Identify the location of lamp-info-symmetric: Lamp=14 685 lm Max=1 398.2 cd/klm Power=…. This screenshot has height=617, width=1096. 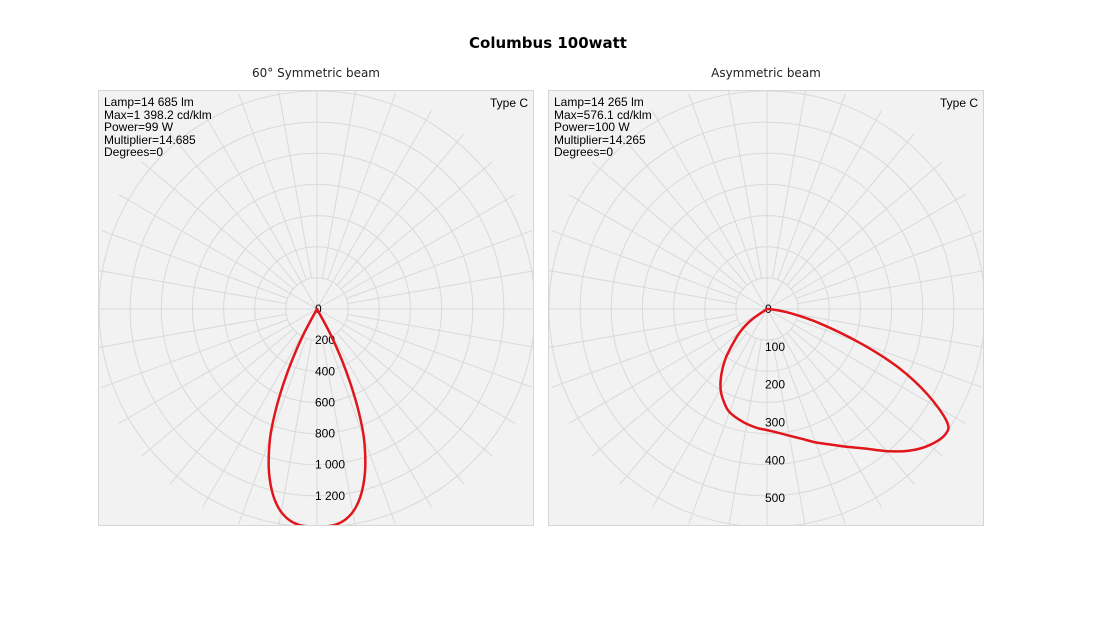
(158, 127).